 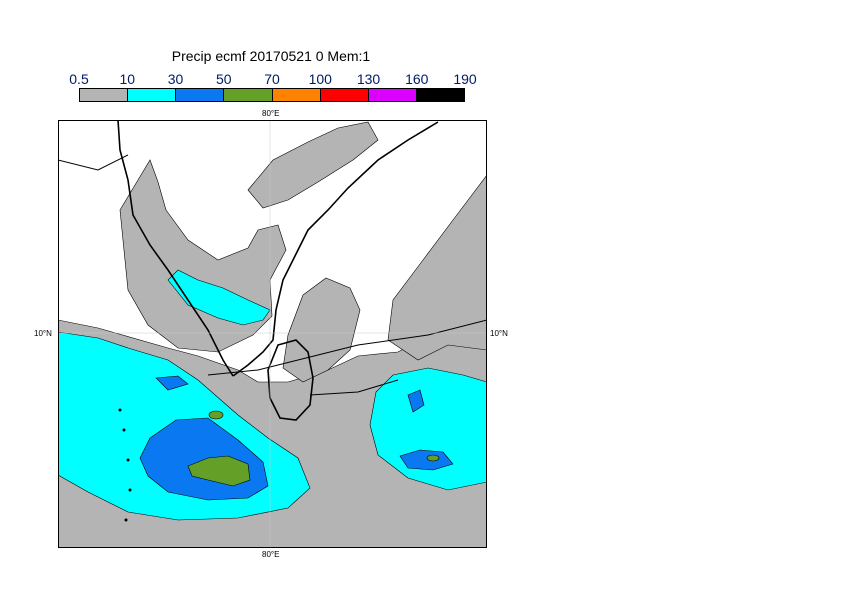 I want to click on legend-tick-label: 10, so click(x=127, y=79).